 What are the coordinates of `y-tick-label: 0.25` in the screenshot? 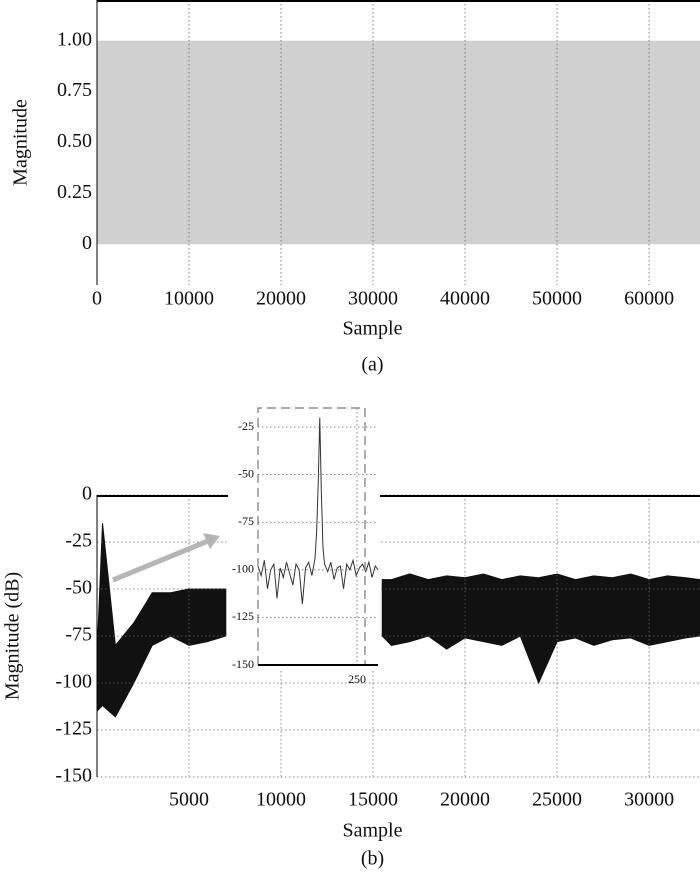 It's located at (74, 192).